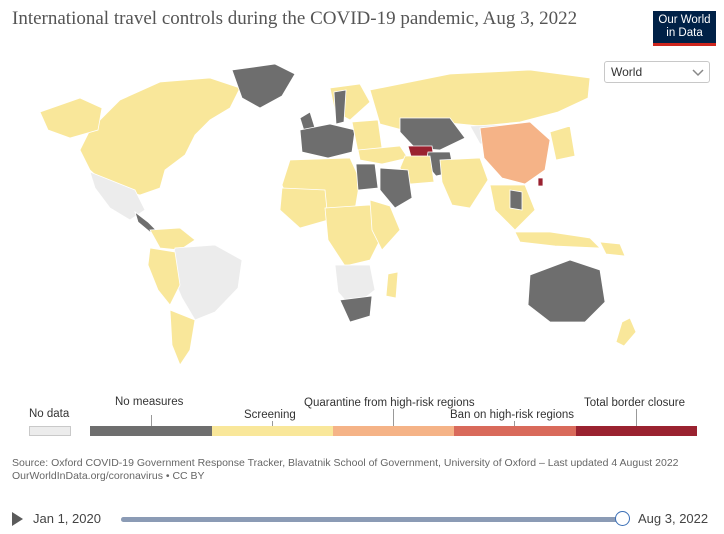 This screenshot has width=724, height=534. What do you see at coordinates (372, 519) in the screenshot?
I see `timeline-fill` at bounding box center [372, 519].